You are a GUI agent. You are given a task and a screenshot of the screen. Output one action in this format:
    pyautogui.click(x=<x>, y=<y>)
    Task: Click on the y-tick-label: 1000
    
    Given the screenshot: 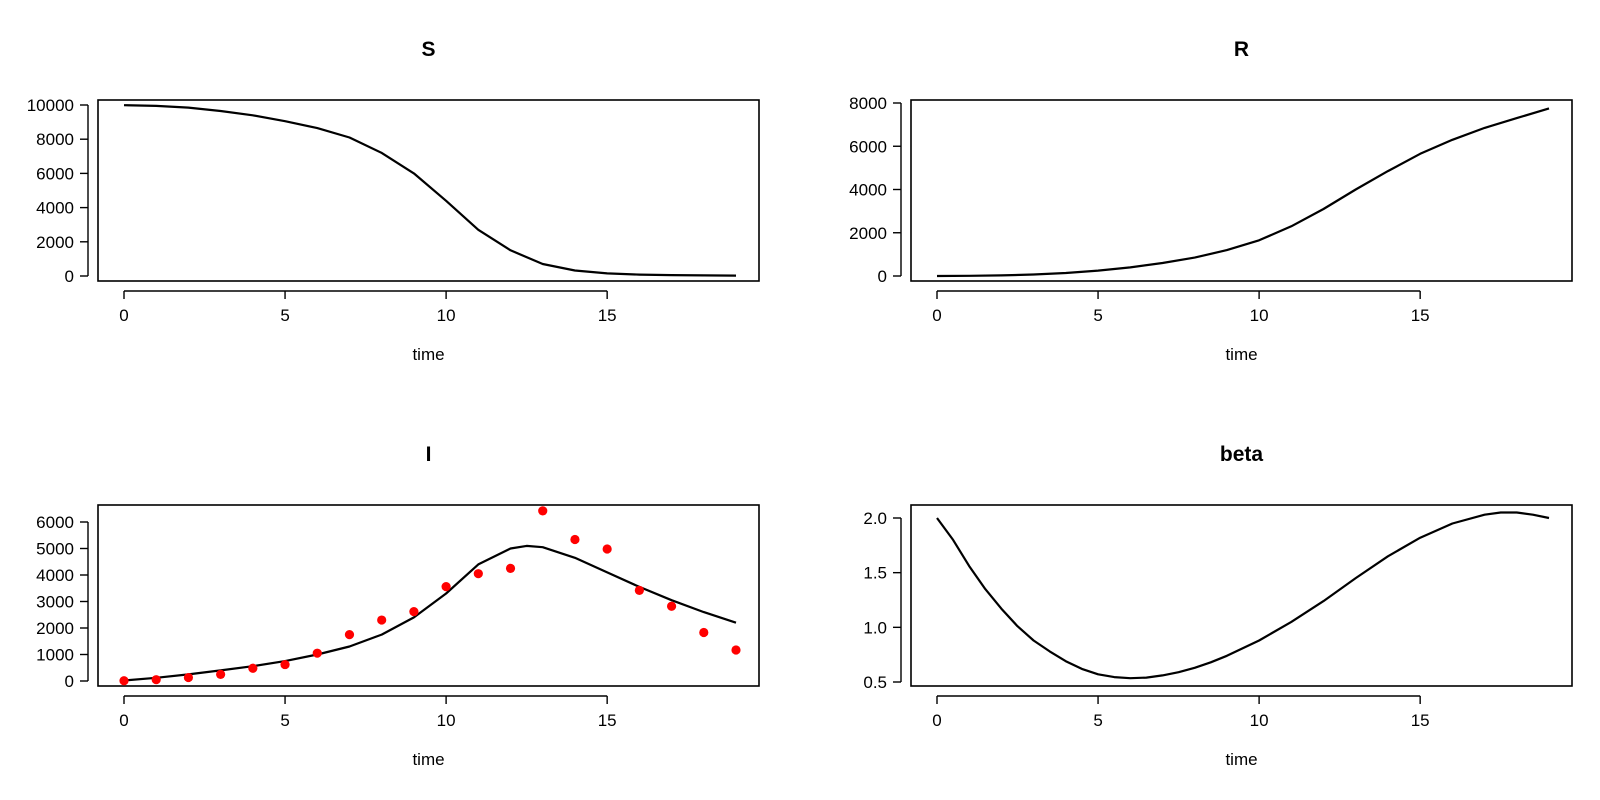 What is the action you would take?
    pyautogui.click(x=55, y=655)
    